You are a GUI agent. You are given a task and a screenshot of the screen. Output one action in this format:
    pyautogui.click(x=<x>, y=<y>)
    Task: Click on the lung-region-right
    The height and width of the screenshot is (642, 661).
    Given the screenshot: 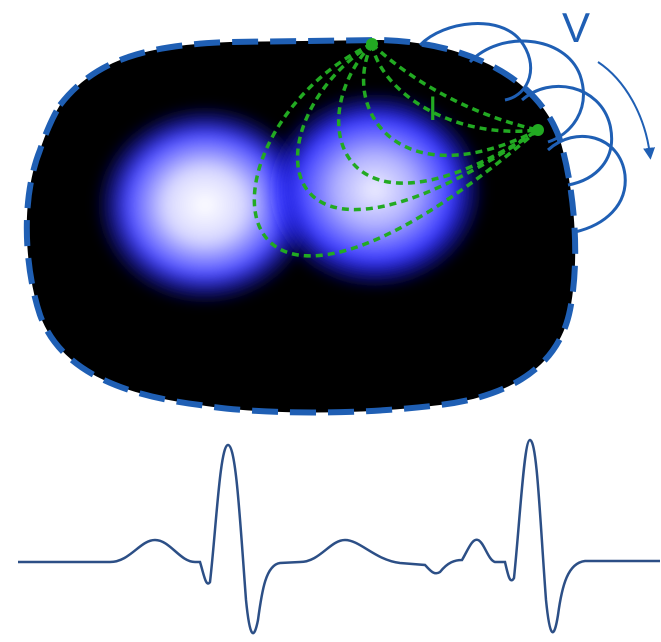 What is the action you would take?
    pyautogui.click(x=375, y=190)
    